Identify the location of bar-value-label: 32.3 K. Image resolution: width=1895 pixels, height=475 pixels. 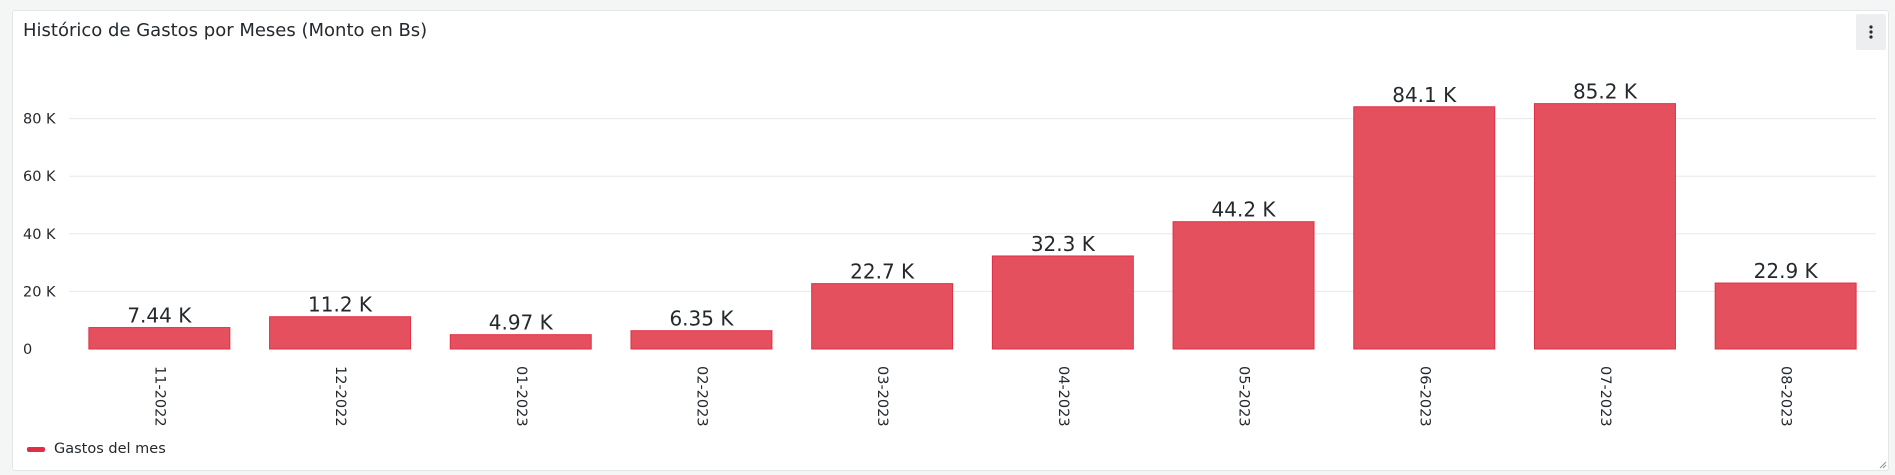
(1063, 244).